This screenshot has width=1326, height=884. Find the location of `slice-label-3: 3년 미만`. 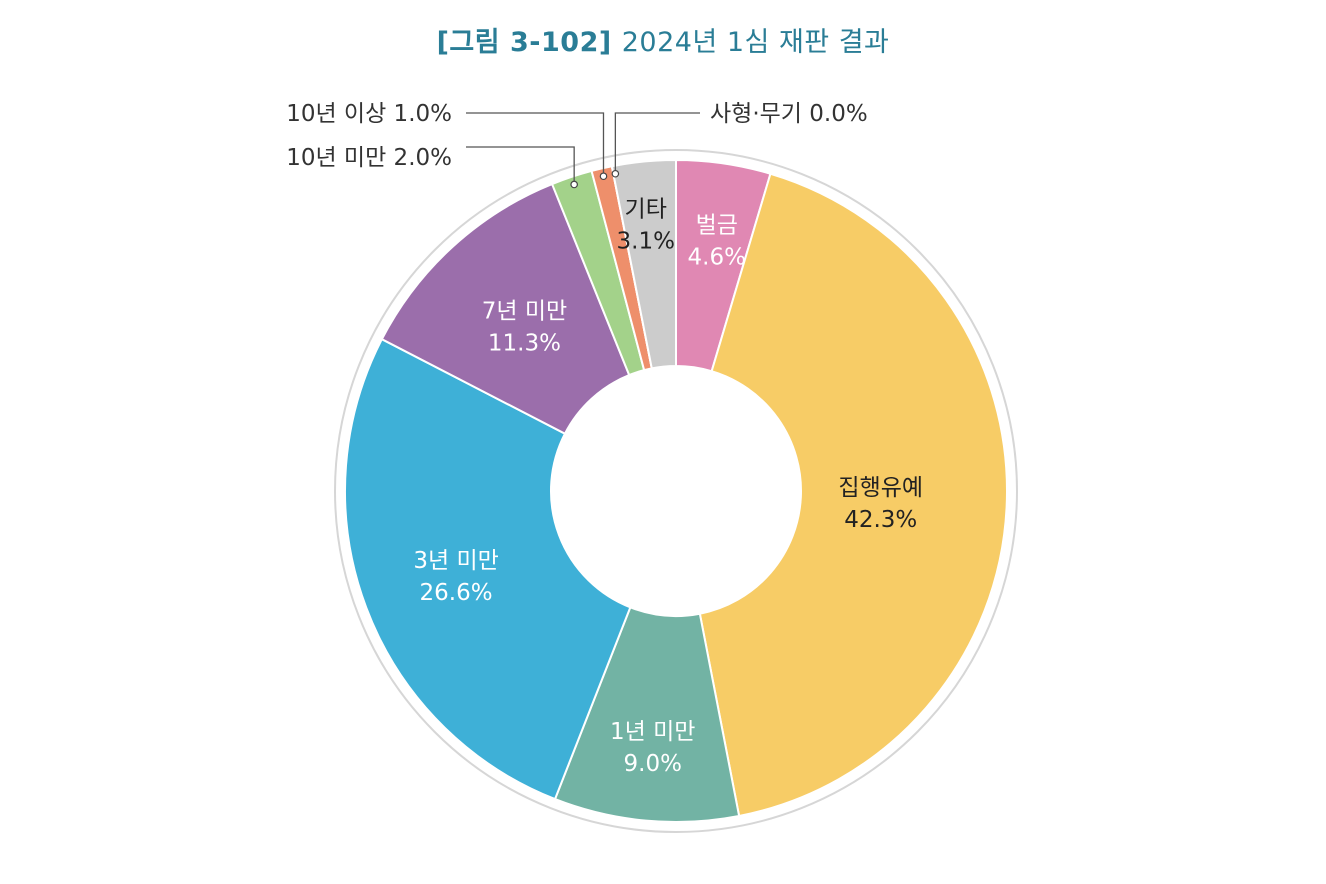

slice-label-3: 3년 미만 is located at coordinates (455, 561).